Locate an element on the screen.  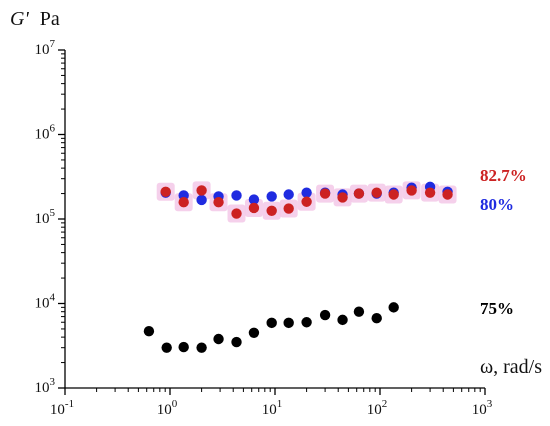
y-tick-label: 10⁴ is located at coordinates (45, 302).